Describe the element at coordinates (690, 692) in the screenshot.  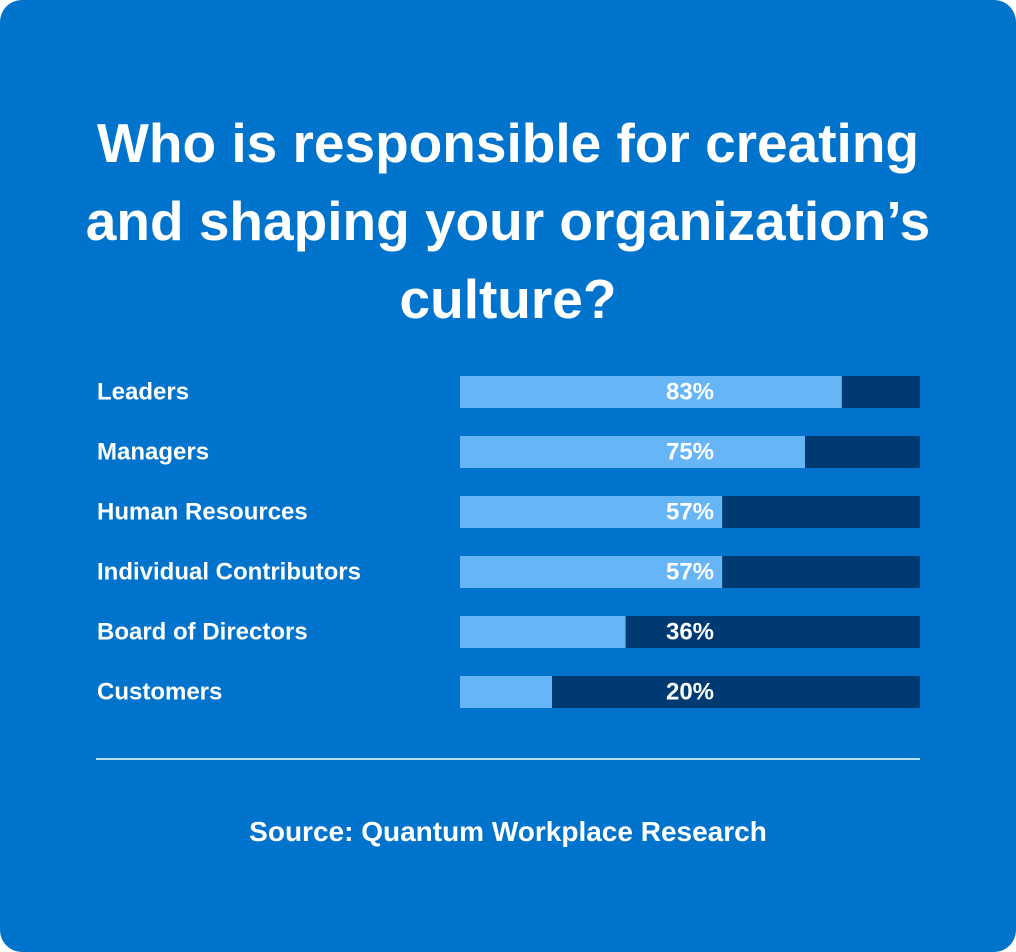
I see `value-label: 20%` at that location.